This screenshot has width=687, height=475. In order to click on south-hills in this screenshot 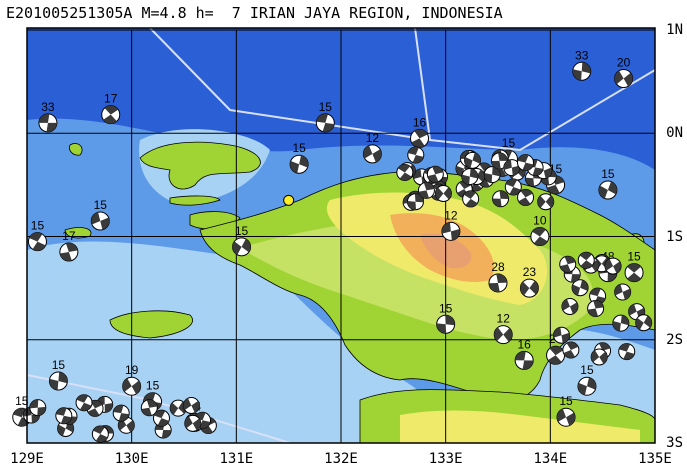, I will do `click(520, 426)`.